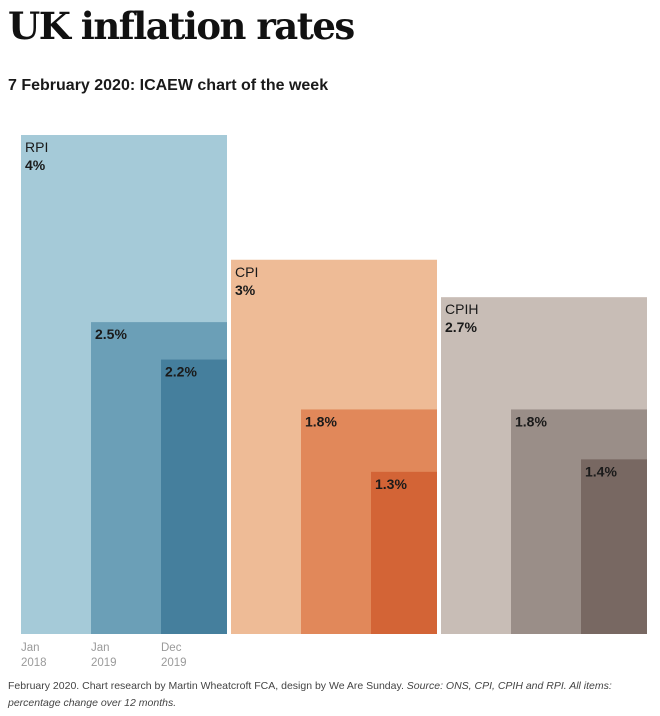  What do you see at coordinates (531, 421) in the screenshot?
I see `data-label-cpih-2: 1.8%` at bounding box center [531, 421].